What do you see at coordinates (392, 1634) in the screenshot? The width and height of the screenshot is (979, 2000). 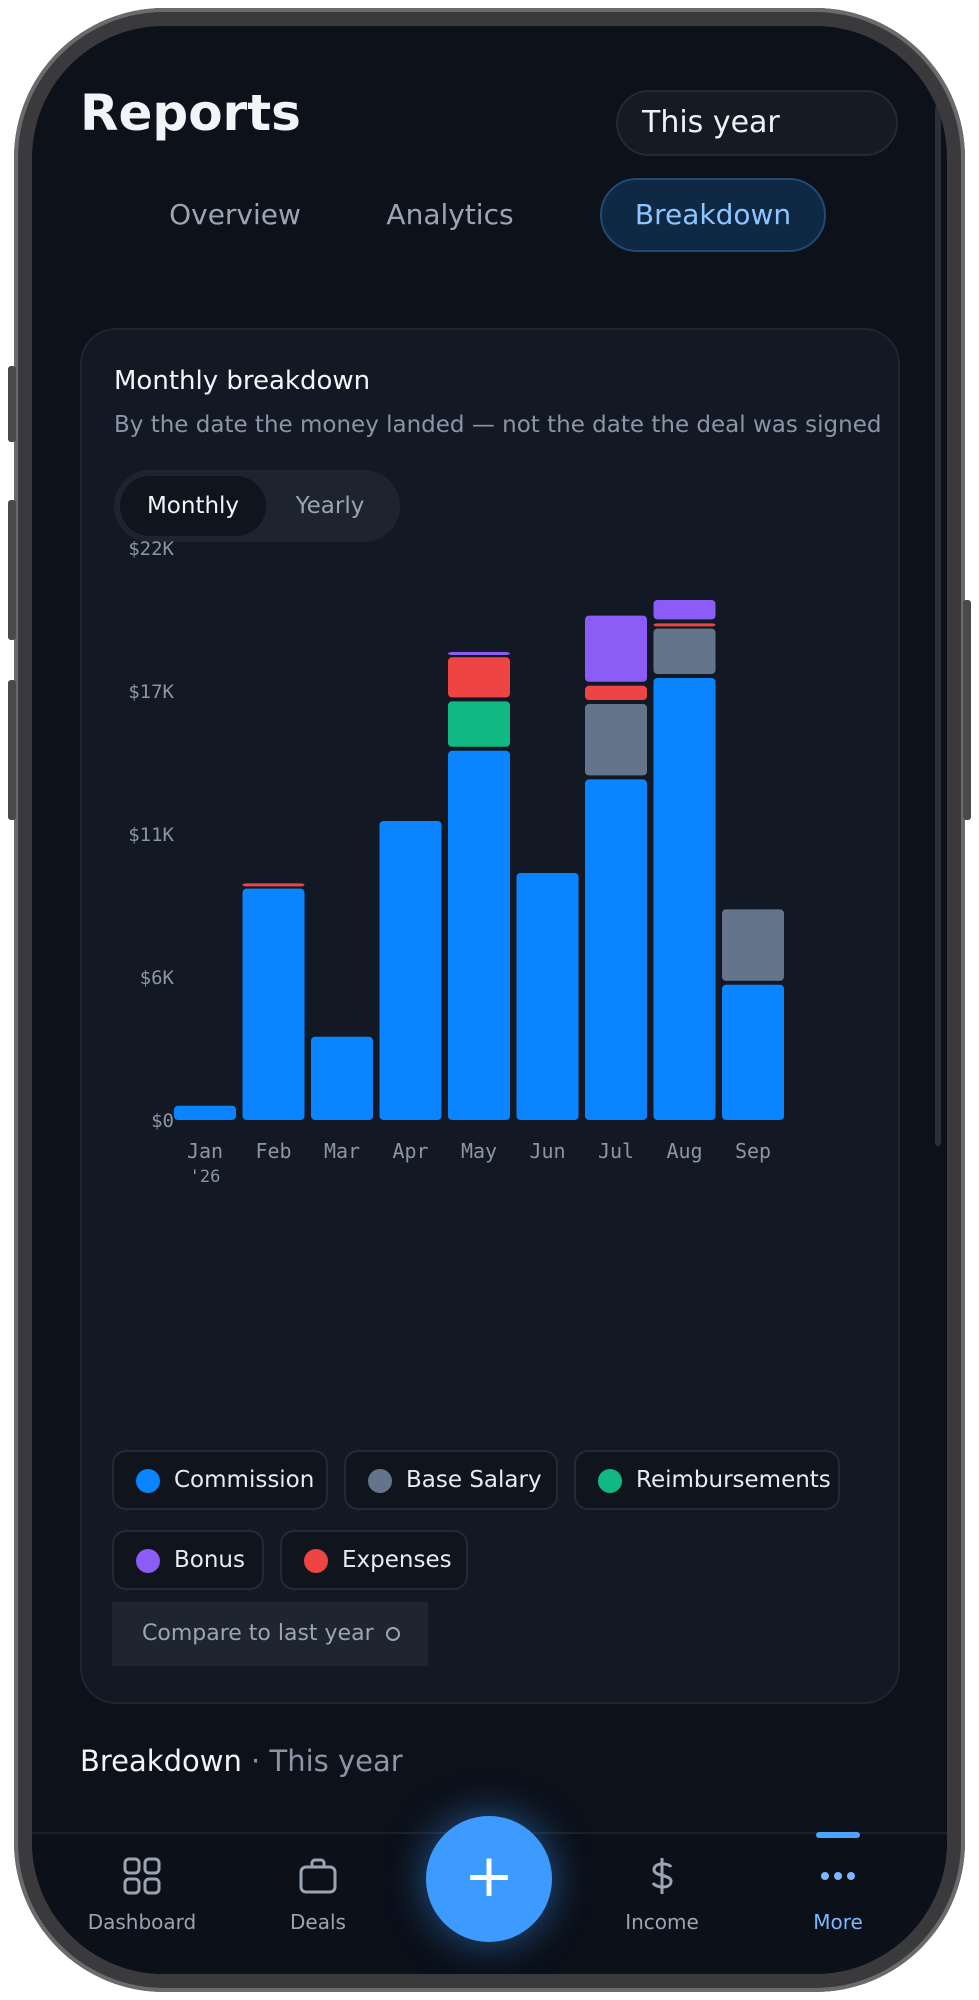 I see `toggle-ring-icon` at bounding box center [392, 1634].